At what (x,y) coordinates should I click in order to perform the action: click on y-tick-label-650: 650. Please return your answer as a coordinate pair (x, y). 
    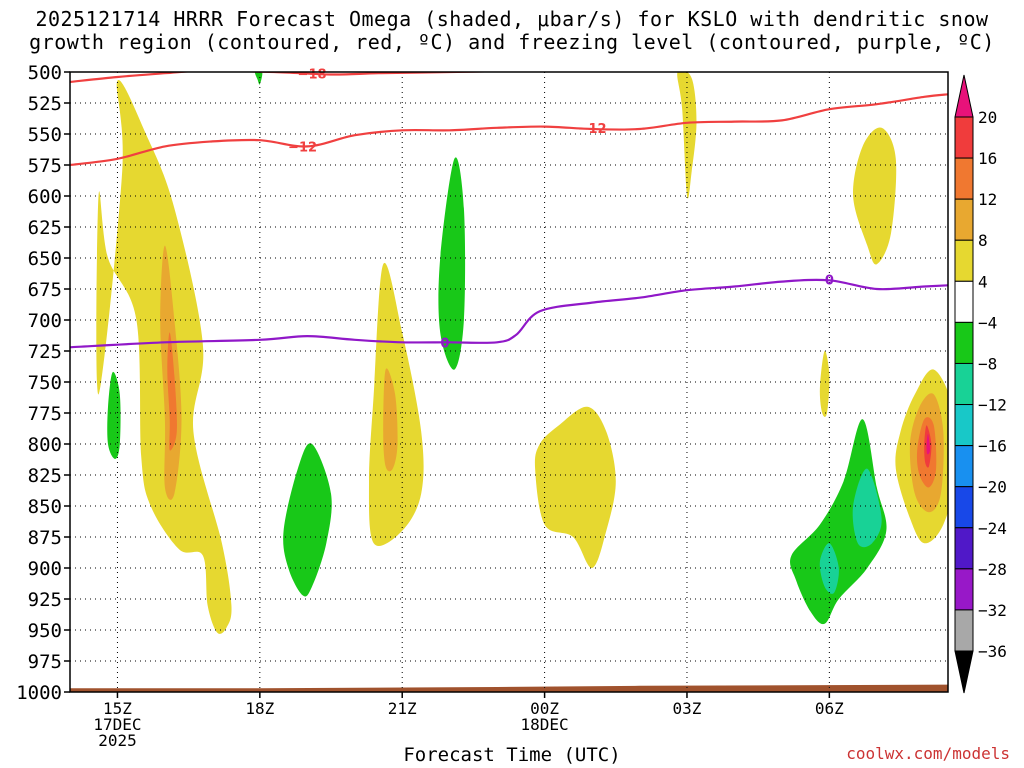
    Looking at the image, I should click on (45, 259).